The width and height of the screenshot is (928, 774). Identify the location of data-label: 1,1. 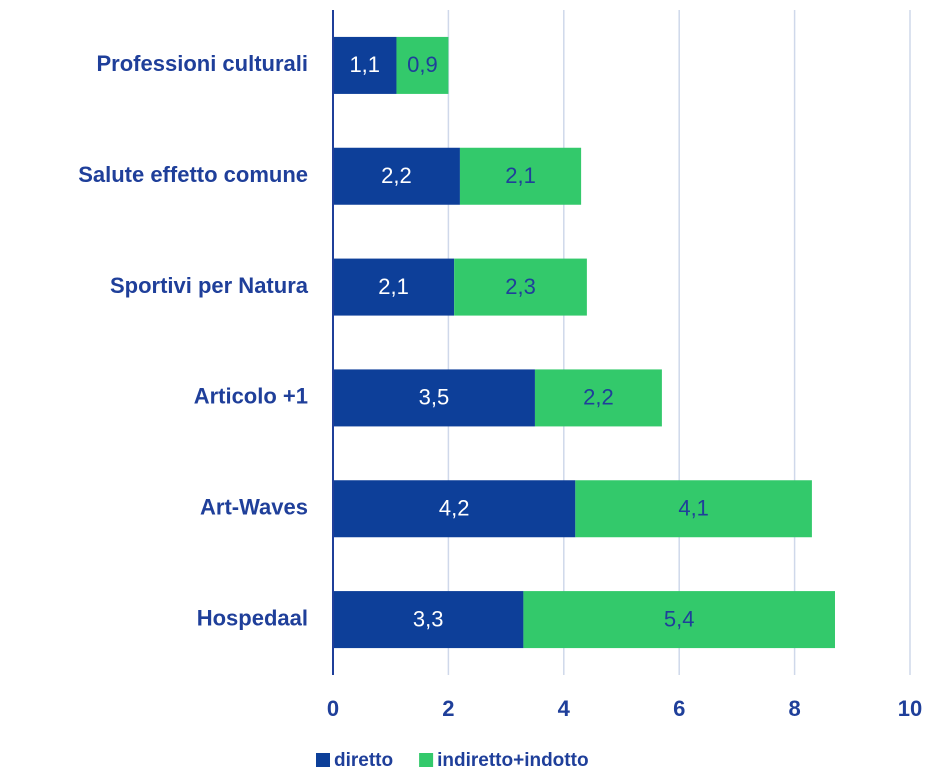
(364, 64).